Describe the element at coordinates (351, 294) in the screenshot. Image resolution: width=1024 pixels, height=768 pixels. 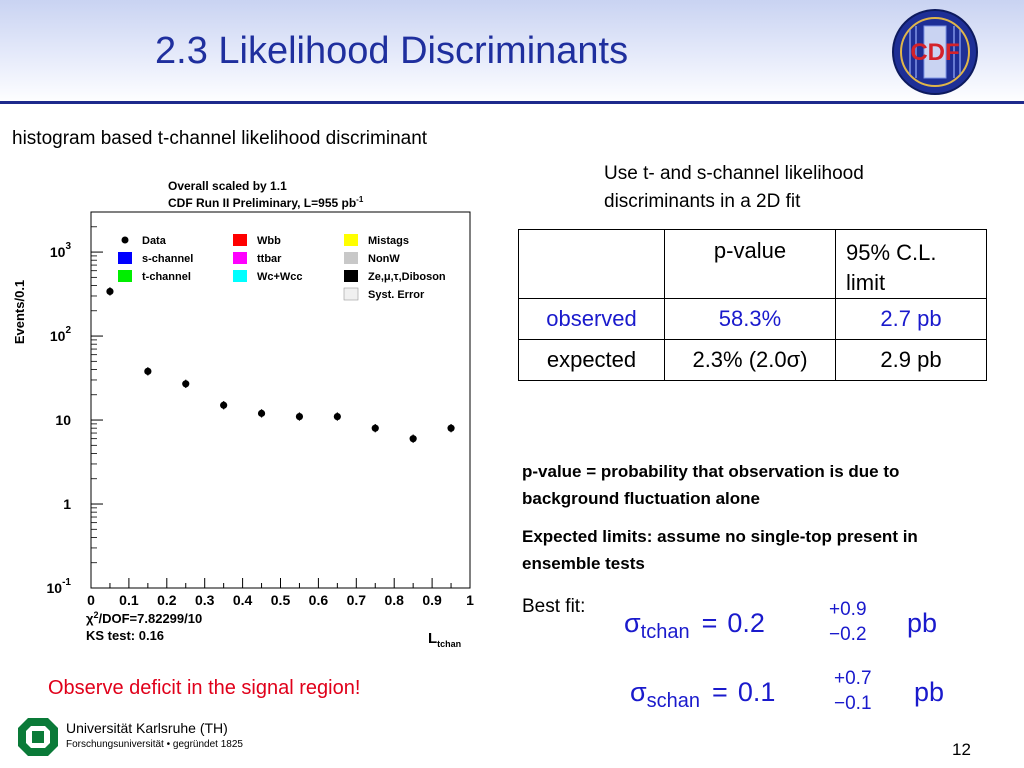
I see `legend-swatch-syst` at that location.